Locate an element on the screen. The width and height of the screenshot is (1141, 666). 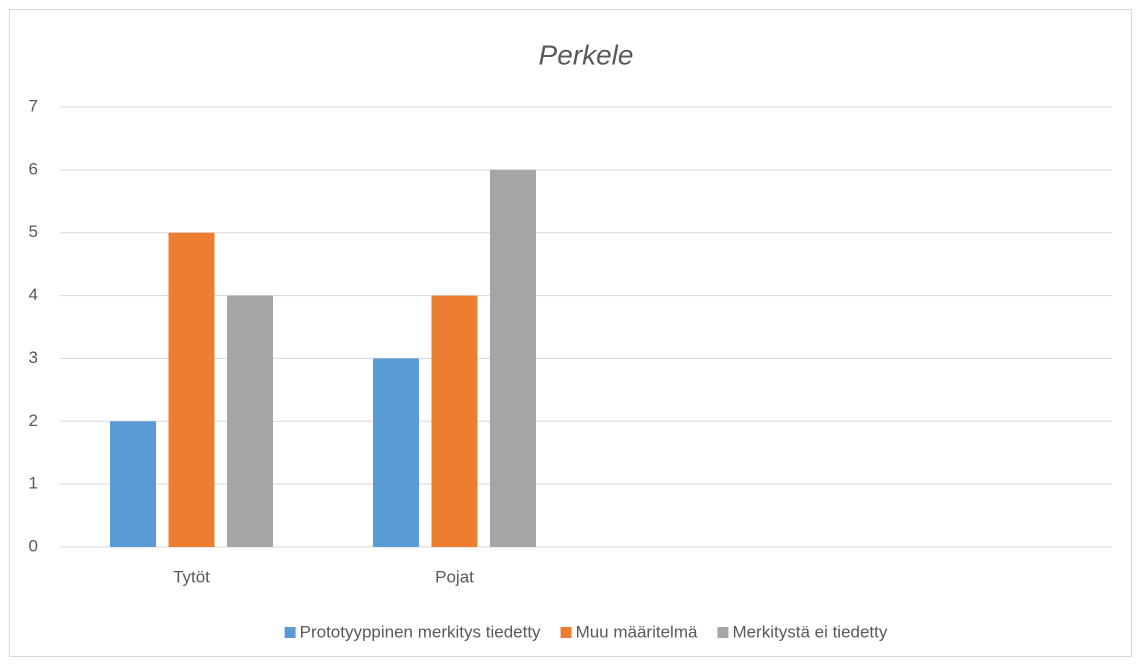
y-tick-label: 0 is located at coordinates (33, 545).